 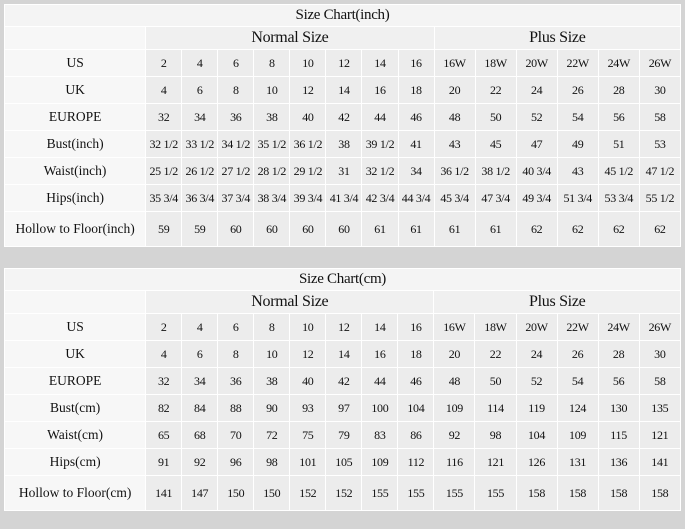 I want to click on size-cell: 26 1/2, so click(x=200, y=171).